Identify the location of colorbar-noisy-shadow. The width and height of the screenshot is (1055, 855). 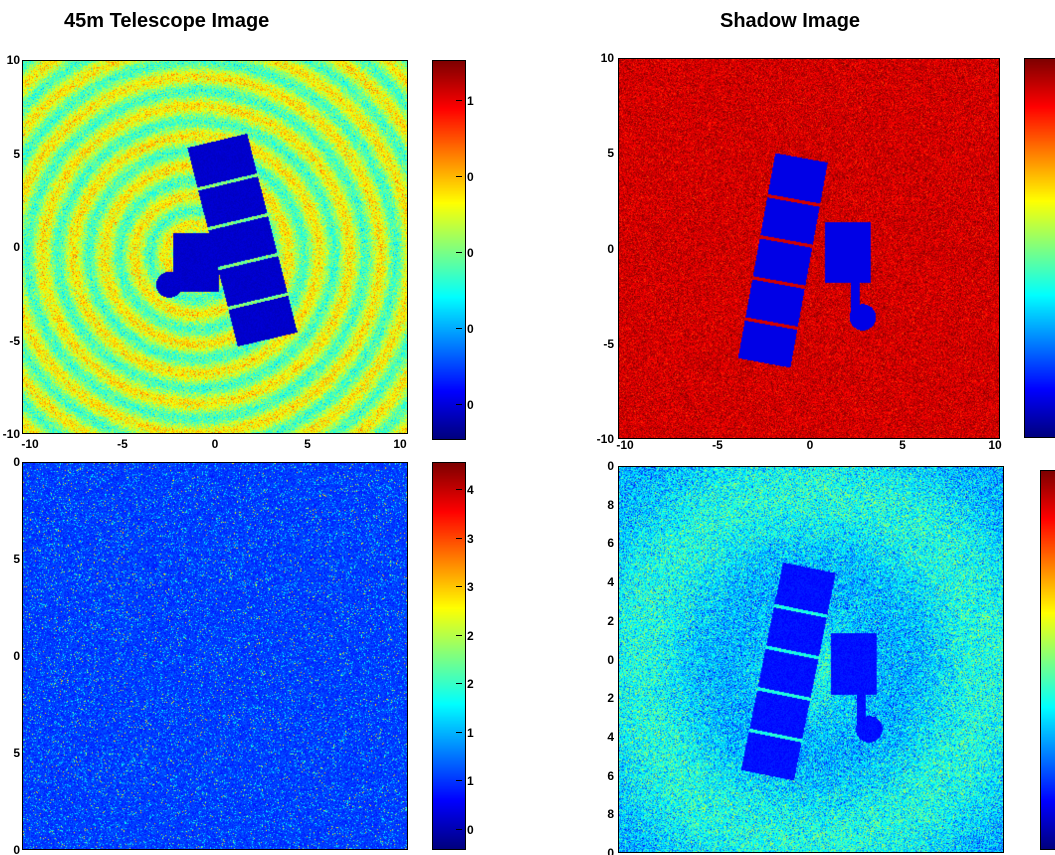
(1047, 660).